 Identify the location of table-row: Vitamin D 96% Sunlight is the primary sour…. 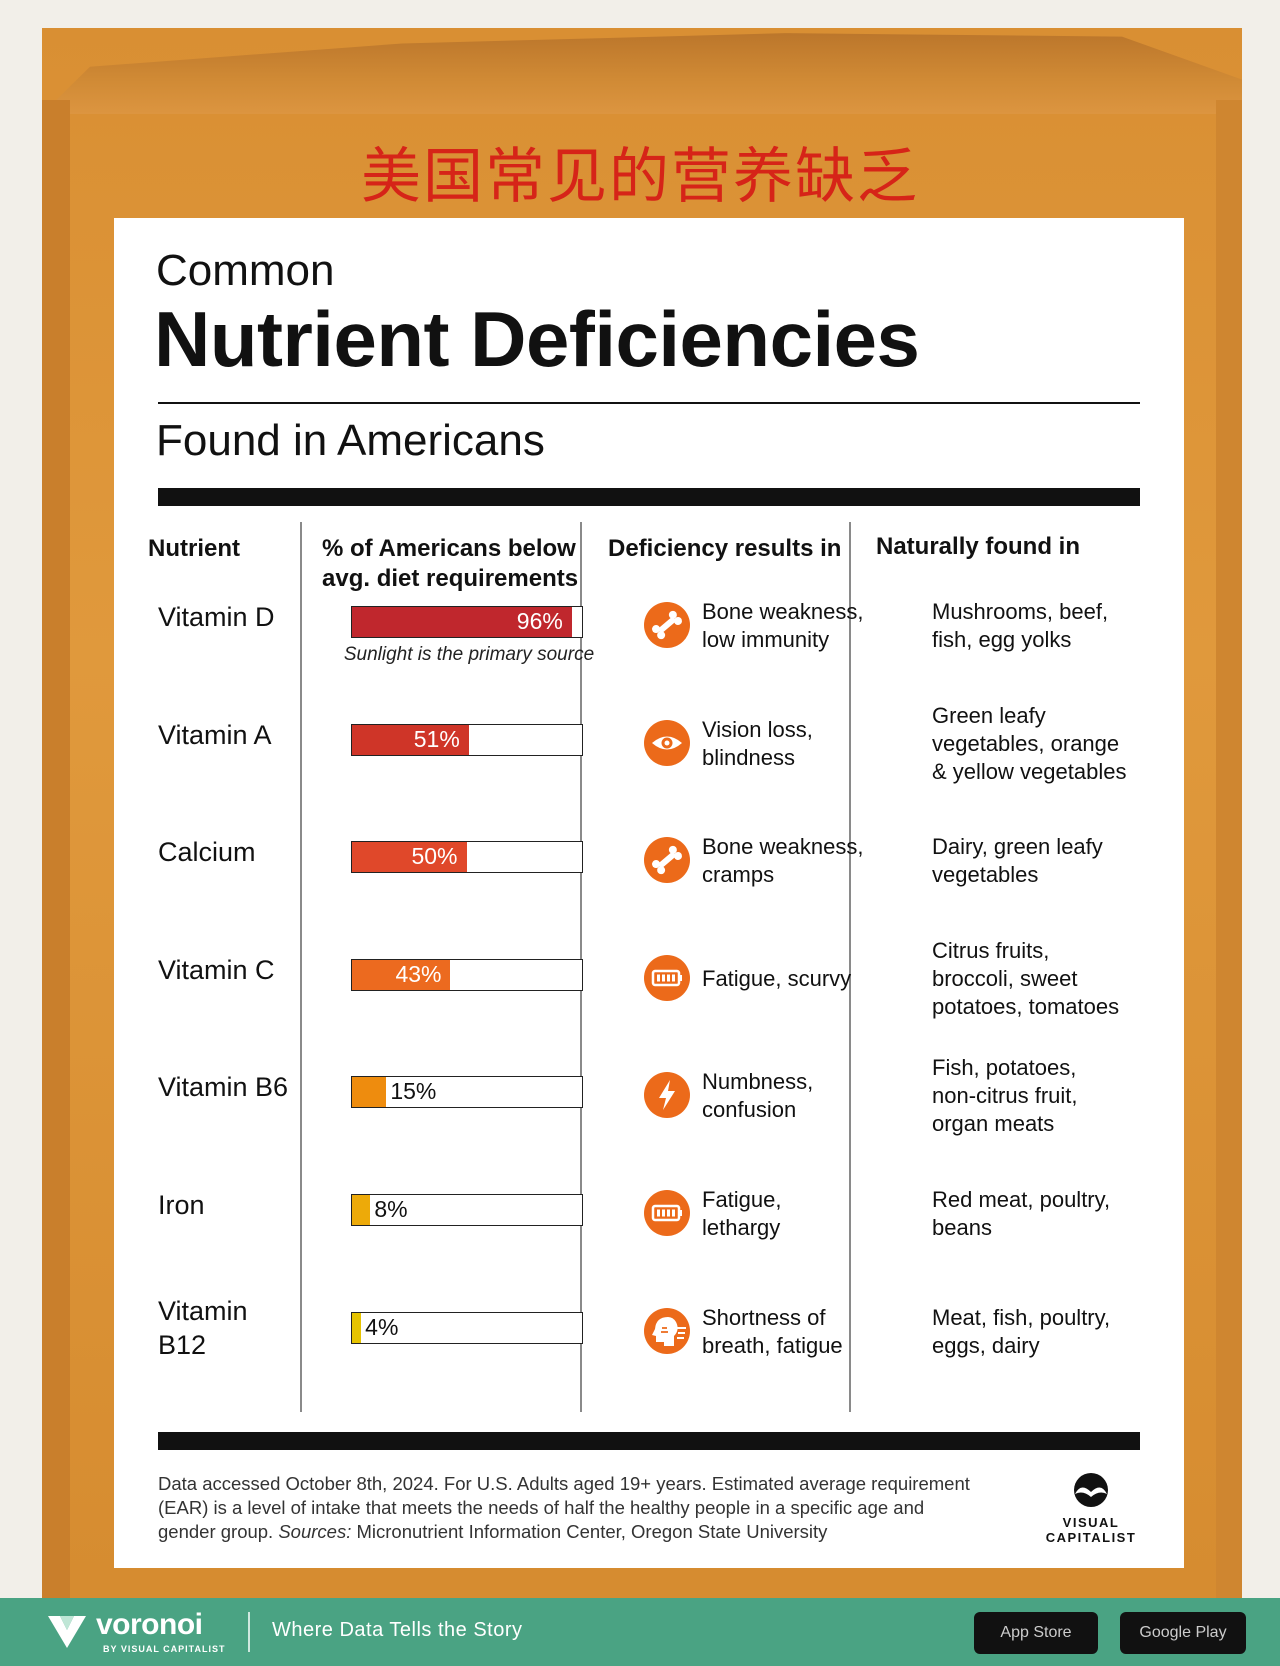
(649, 637).